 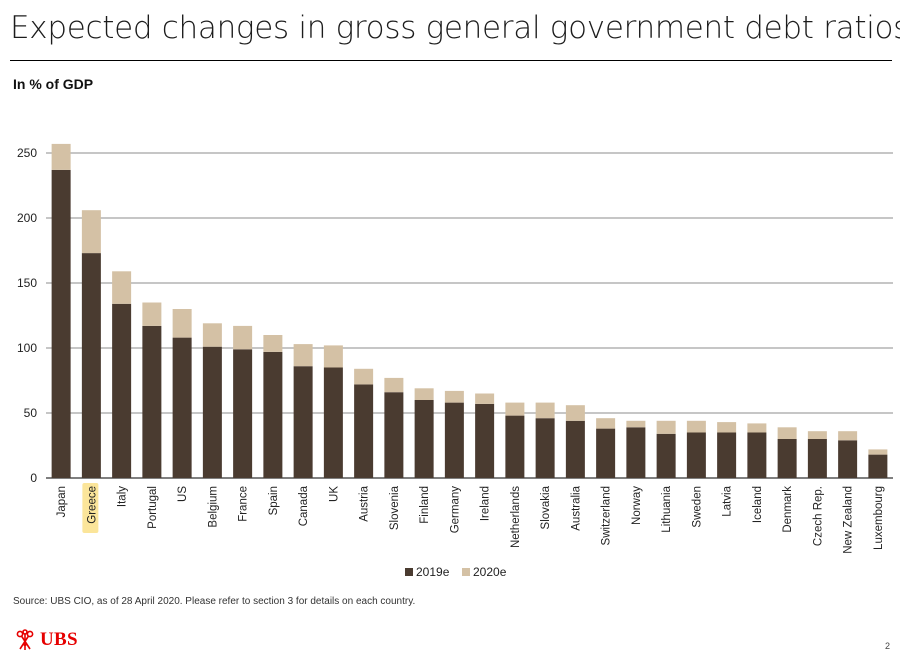 I want to click on category-label: France, so click(x=244, y=504).